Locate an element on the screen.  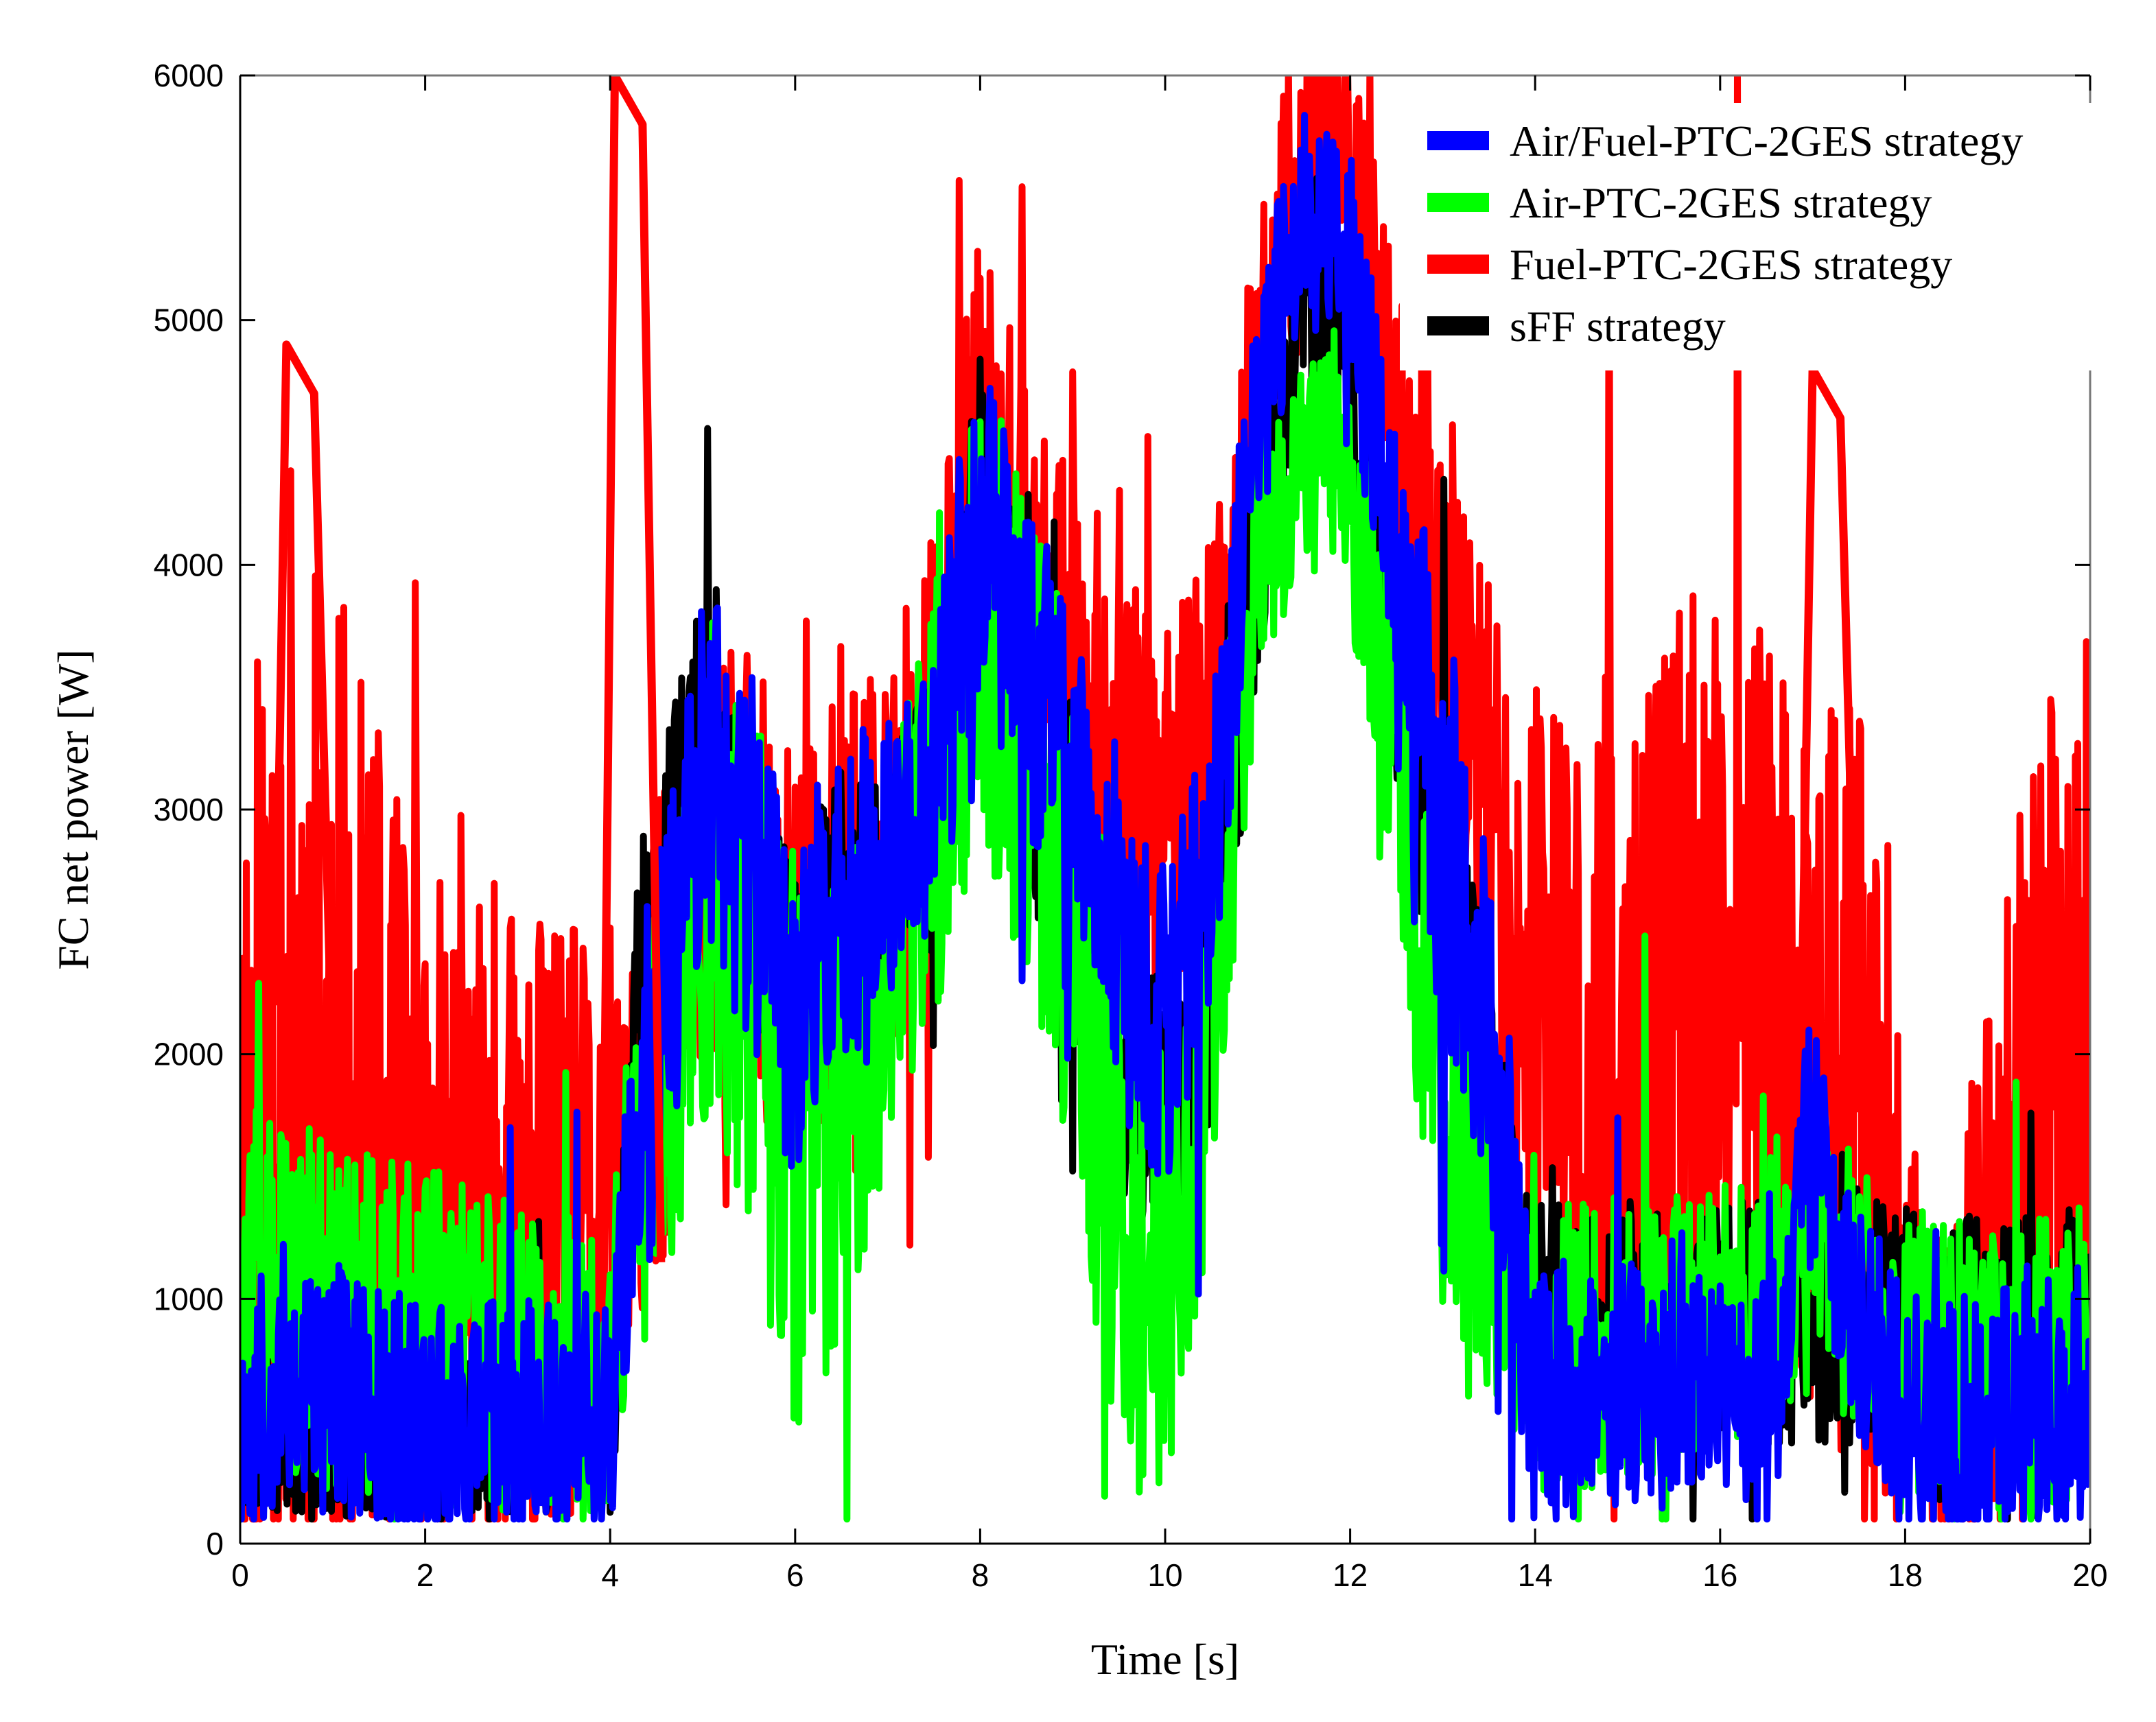
x-tick-label: 2 is located at coordinates (425, 1575).